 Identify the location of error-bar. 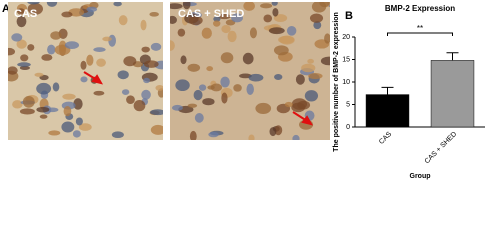
(452, 56).